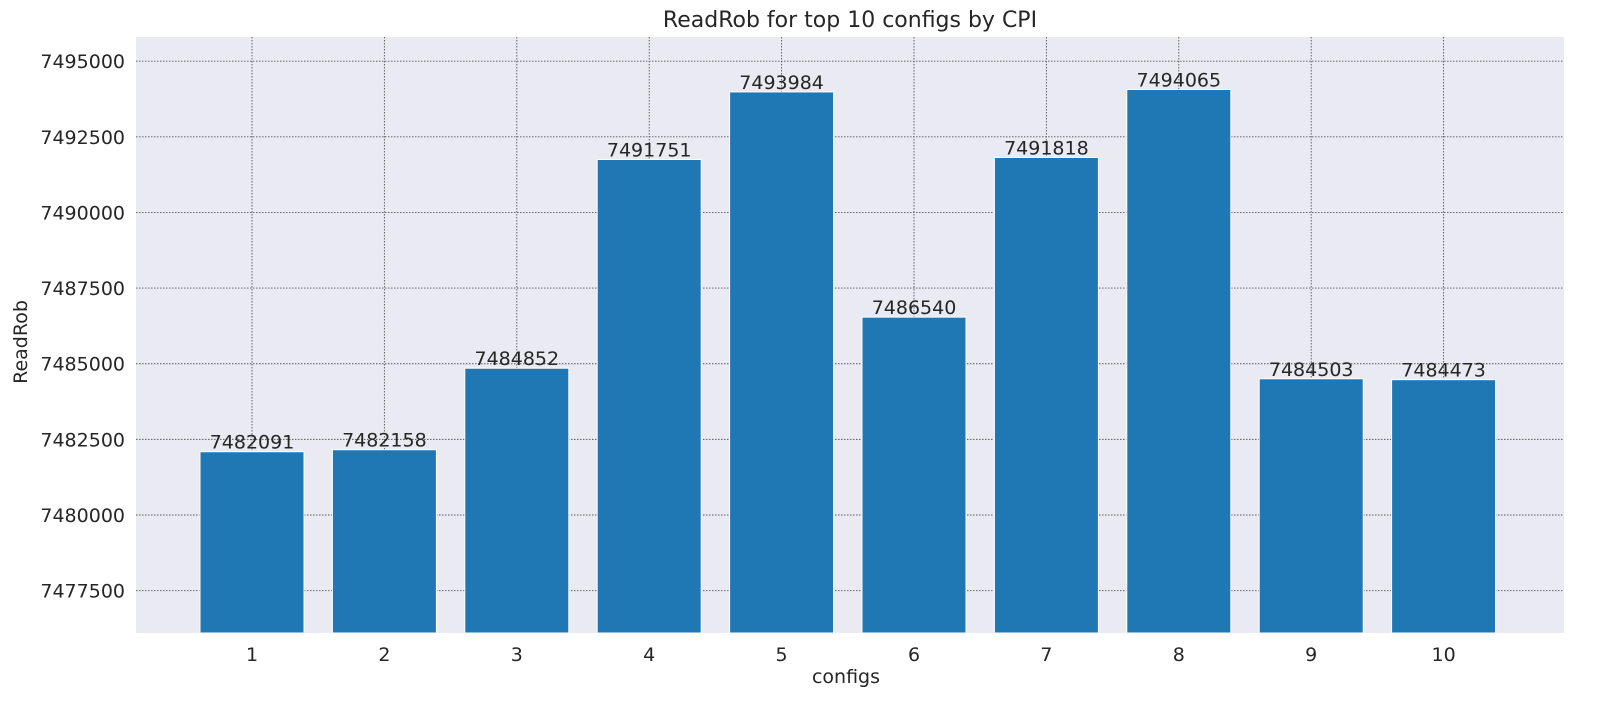  What do you see at coordinates (516, 359) in the screenshot?
I see `bar-value-label: 7484852` at bounding box center [516, 359].